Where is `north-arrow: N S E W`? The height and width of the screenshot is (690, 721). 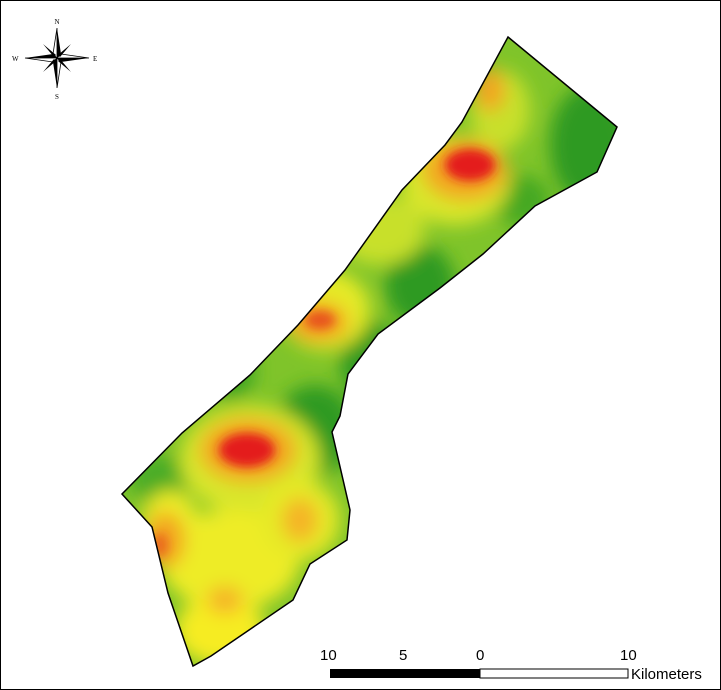 north-arrow: N S E W is located at coordinates (54, 59).